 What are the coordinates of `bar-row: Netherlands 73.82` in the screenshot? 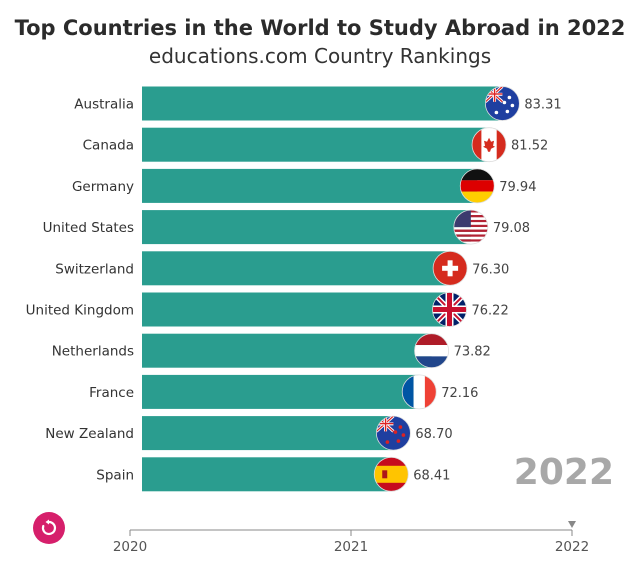 It's located at (271, 351).